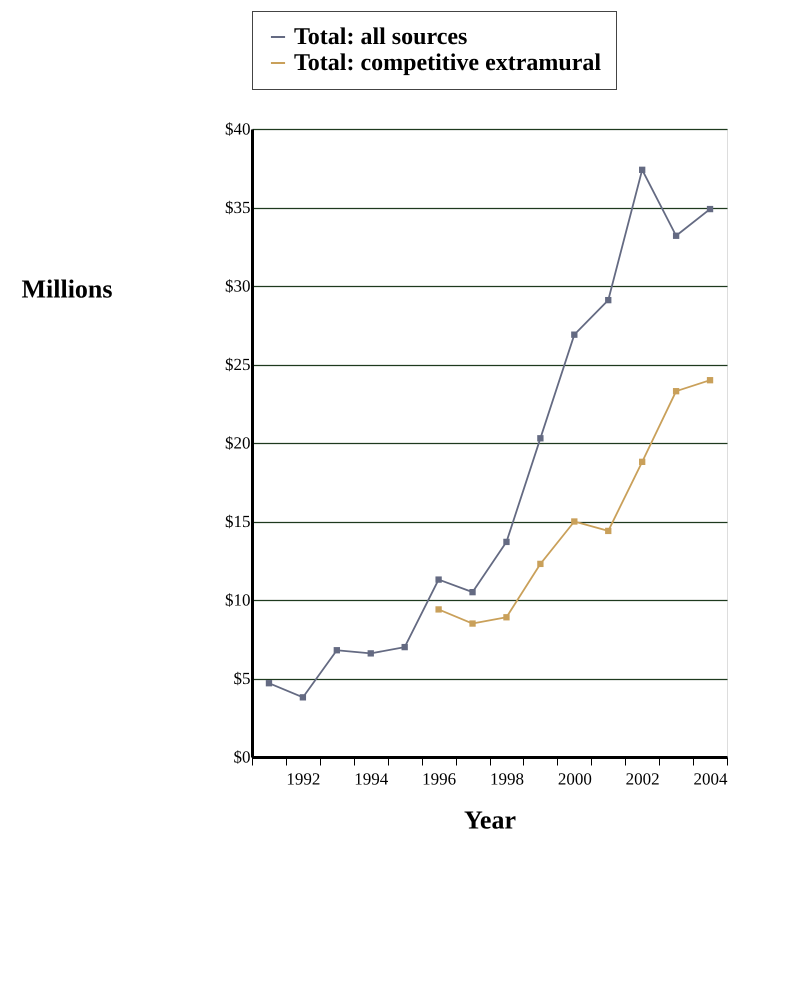 Image resolution: width=787 pixels, height=986 pixels. What do you see at coordinates (575, 779) in the screenshot?
I see `x-tick-label: 2000` at bounding box center [575, 779].